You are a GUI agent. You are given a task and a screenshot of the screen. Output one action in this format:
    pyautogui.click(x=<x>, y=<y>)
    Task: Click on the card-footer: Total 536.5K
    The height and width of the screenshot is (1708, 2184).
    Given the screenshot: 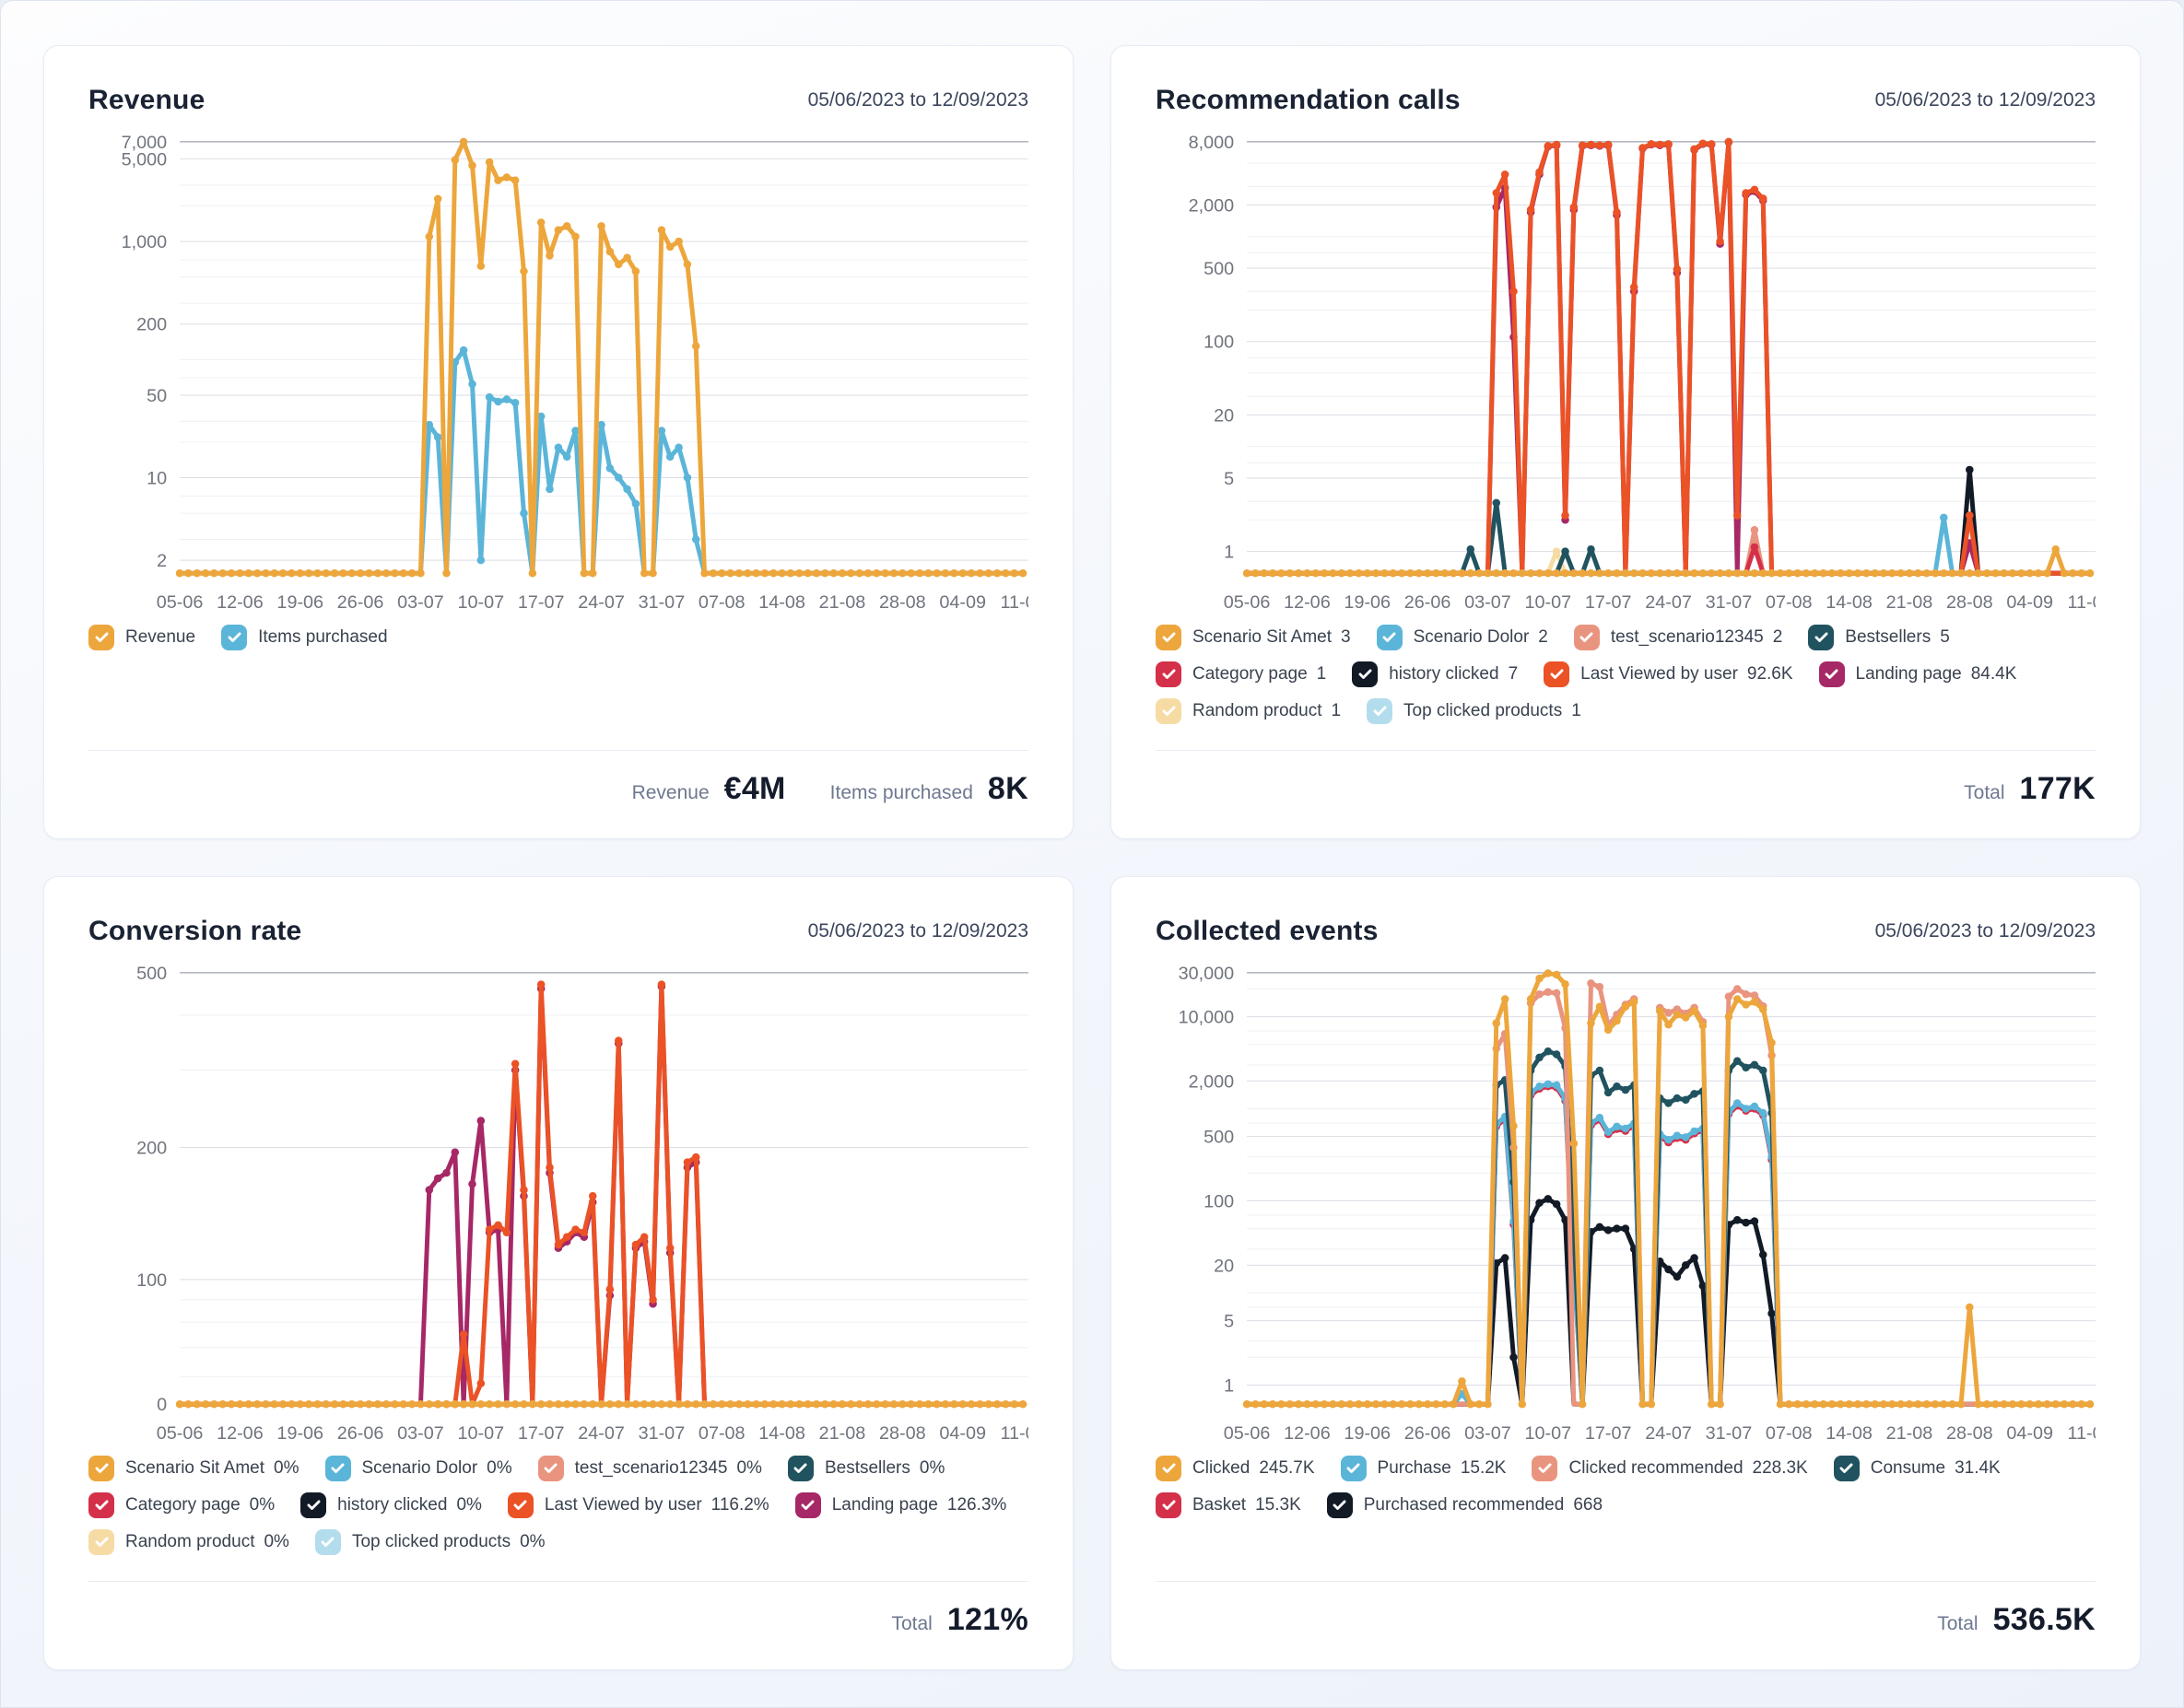 What is the action you would take?
    pyautogui.click(x=1626, y=1609)
    